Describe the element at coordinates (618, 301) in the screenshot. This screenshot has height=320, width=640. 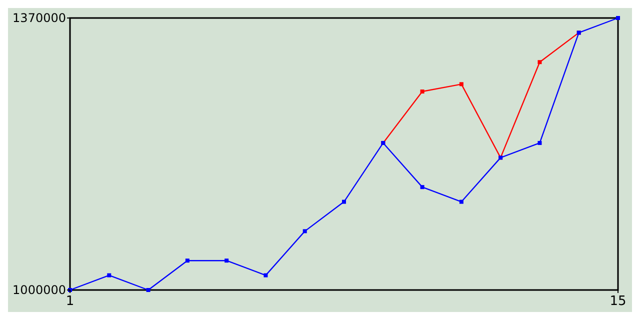
I see `x-tick-label: 15` at that location.